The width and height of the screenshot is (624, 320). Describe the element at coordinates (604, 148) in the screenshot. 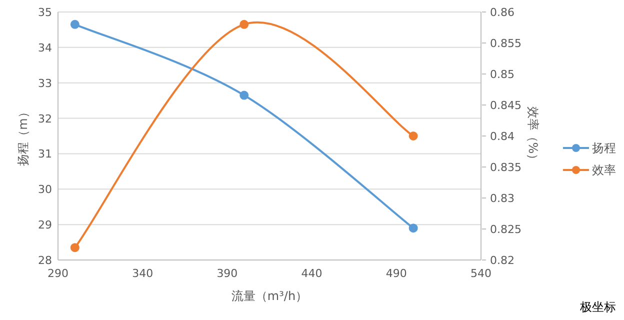

I see `legend-label: 扬程` at that location.